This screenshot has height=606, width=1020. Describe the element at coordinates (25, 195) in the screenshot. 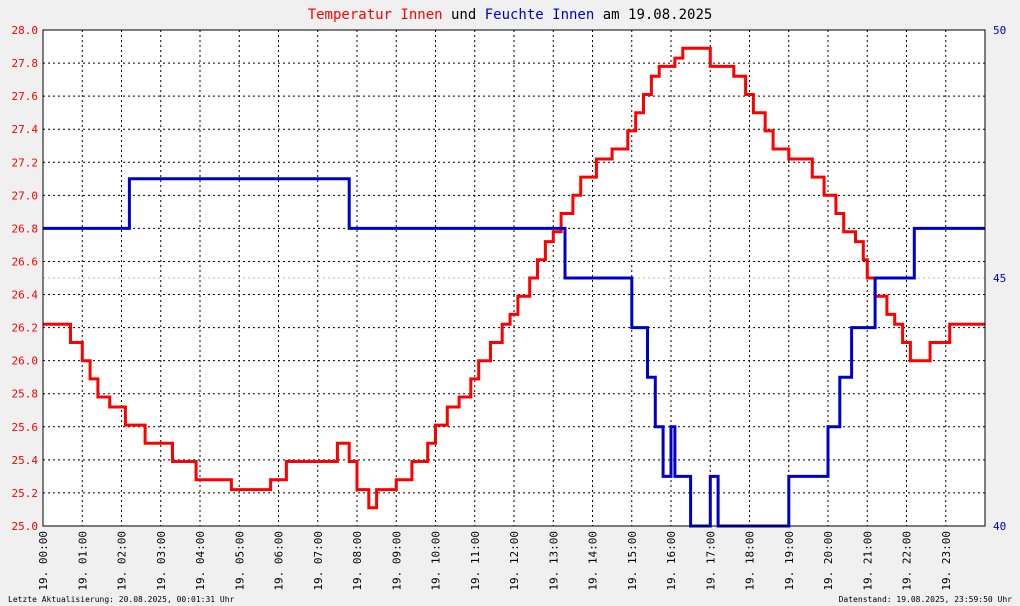

I see `y-left-tick-label: 27.0` at that location.